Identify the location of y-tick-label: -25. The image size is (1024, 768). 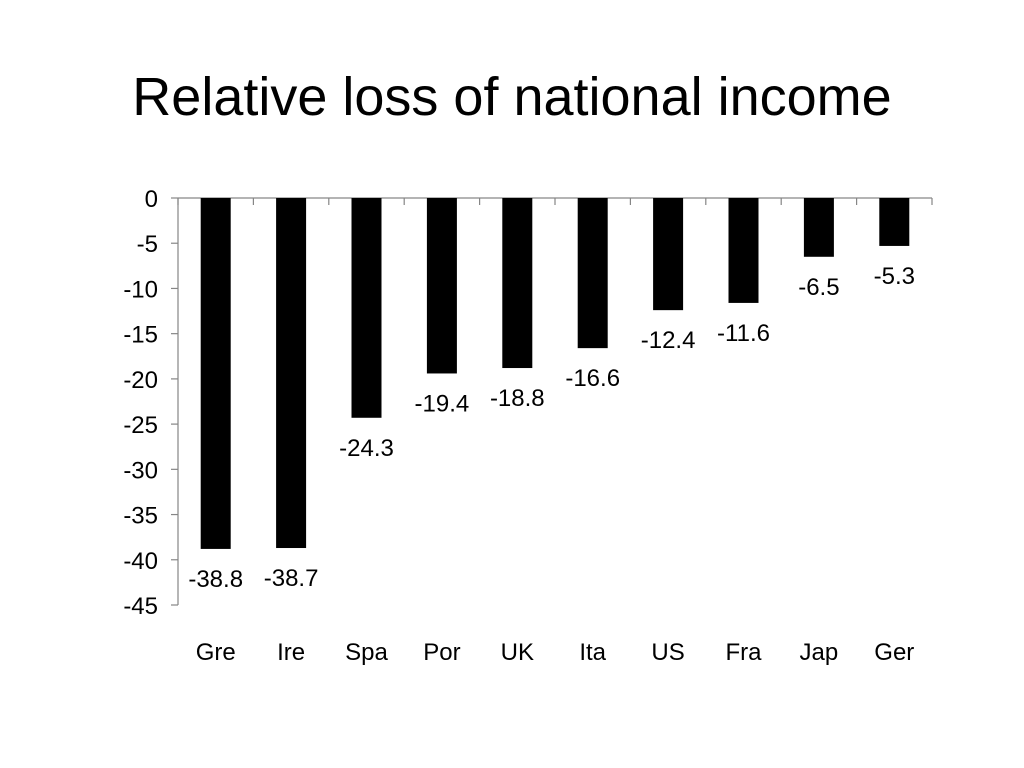
(140, 425).